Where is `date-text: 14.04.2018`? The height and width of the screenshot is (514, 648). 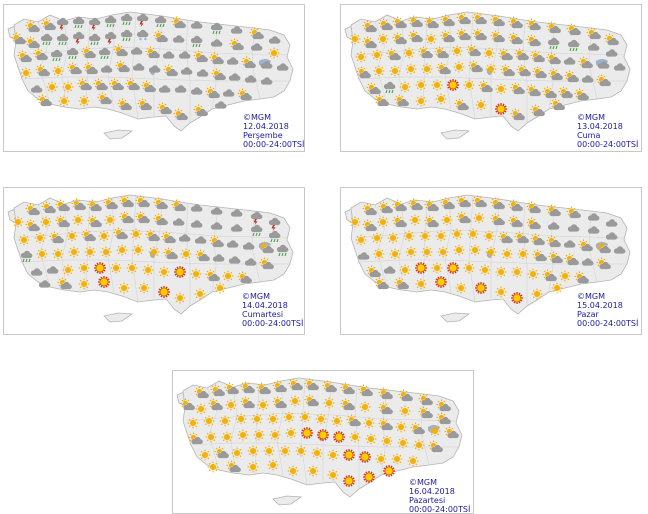
date-text: 14.04.2018 is located at coordinates (272, 305).